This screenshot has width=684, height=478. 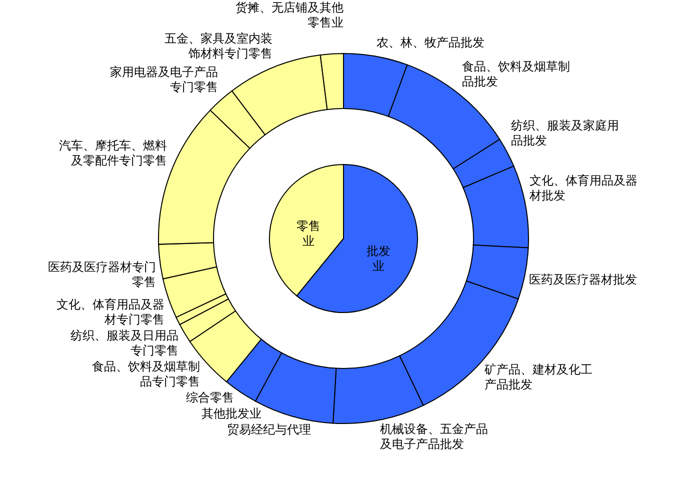 I want to click on slice-label: 医药及医疗器材专门零售, so click(x=102, y=275).